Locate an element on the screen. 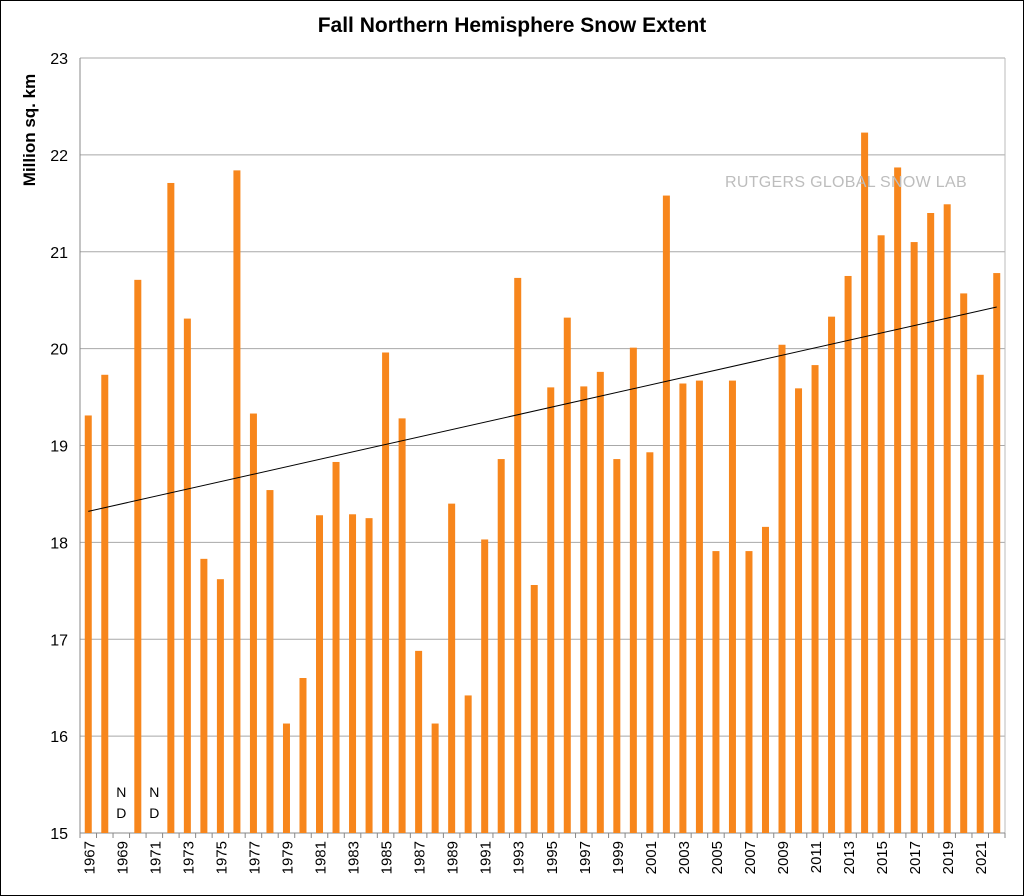  chart-title: Fall Northern Hemisphere Snow Extent is located at coordinates (512, 25).